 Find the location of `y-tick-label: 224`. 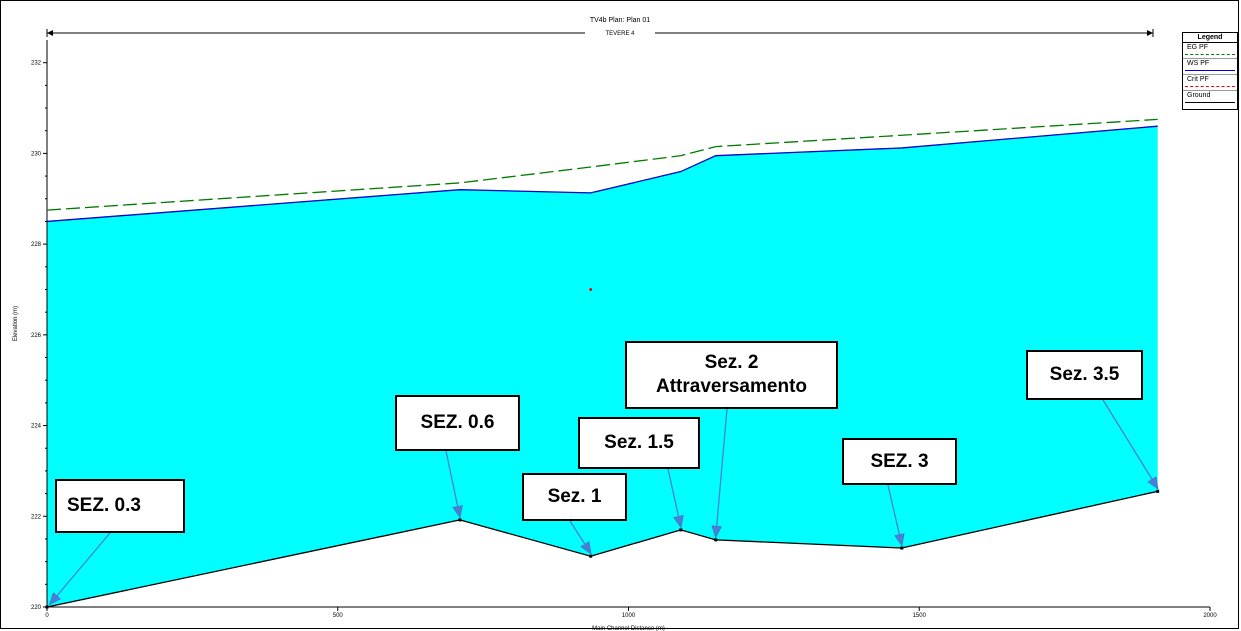

y-tick-label: 224 is located at coordinates (36, 427).